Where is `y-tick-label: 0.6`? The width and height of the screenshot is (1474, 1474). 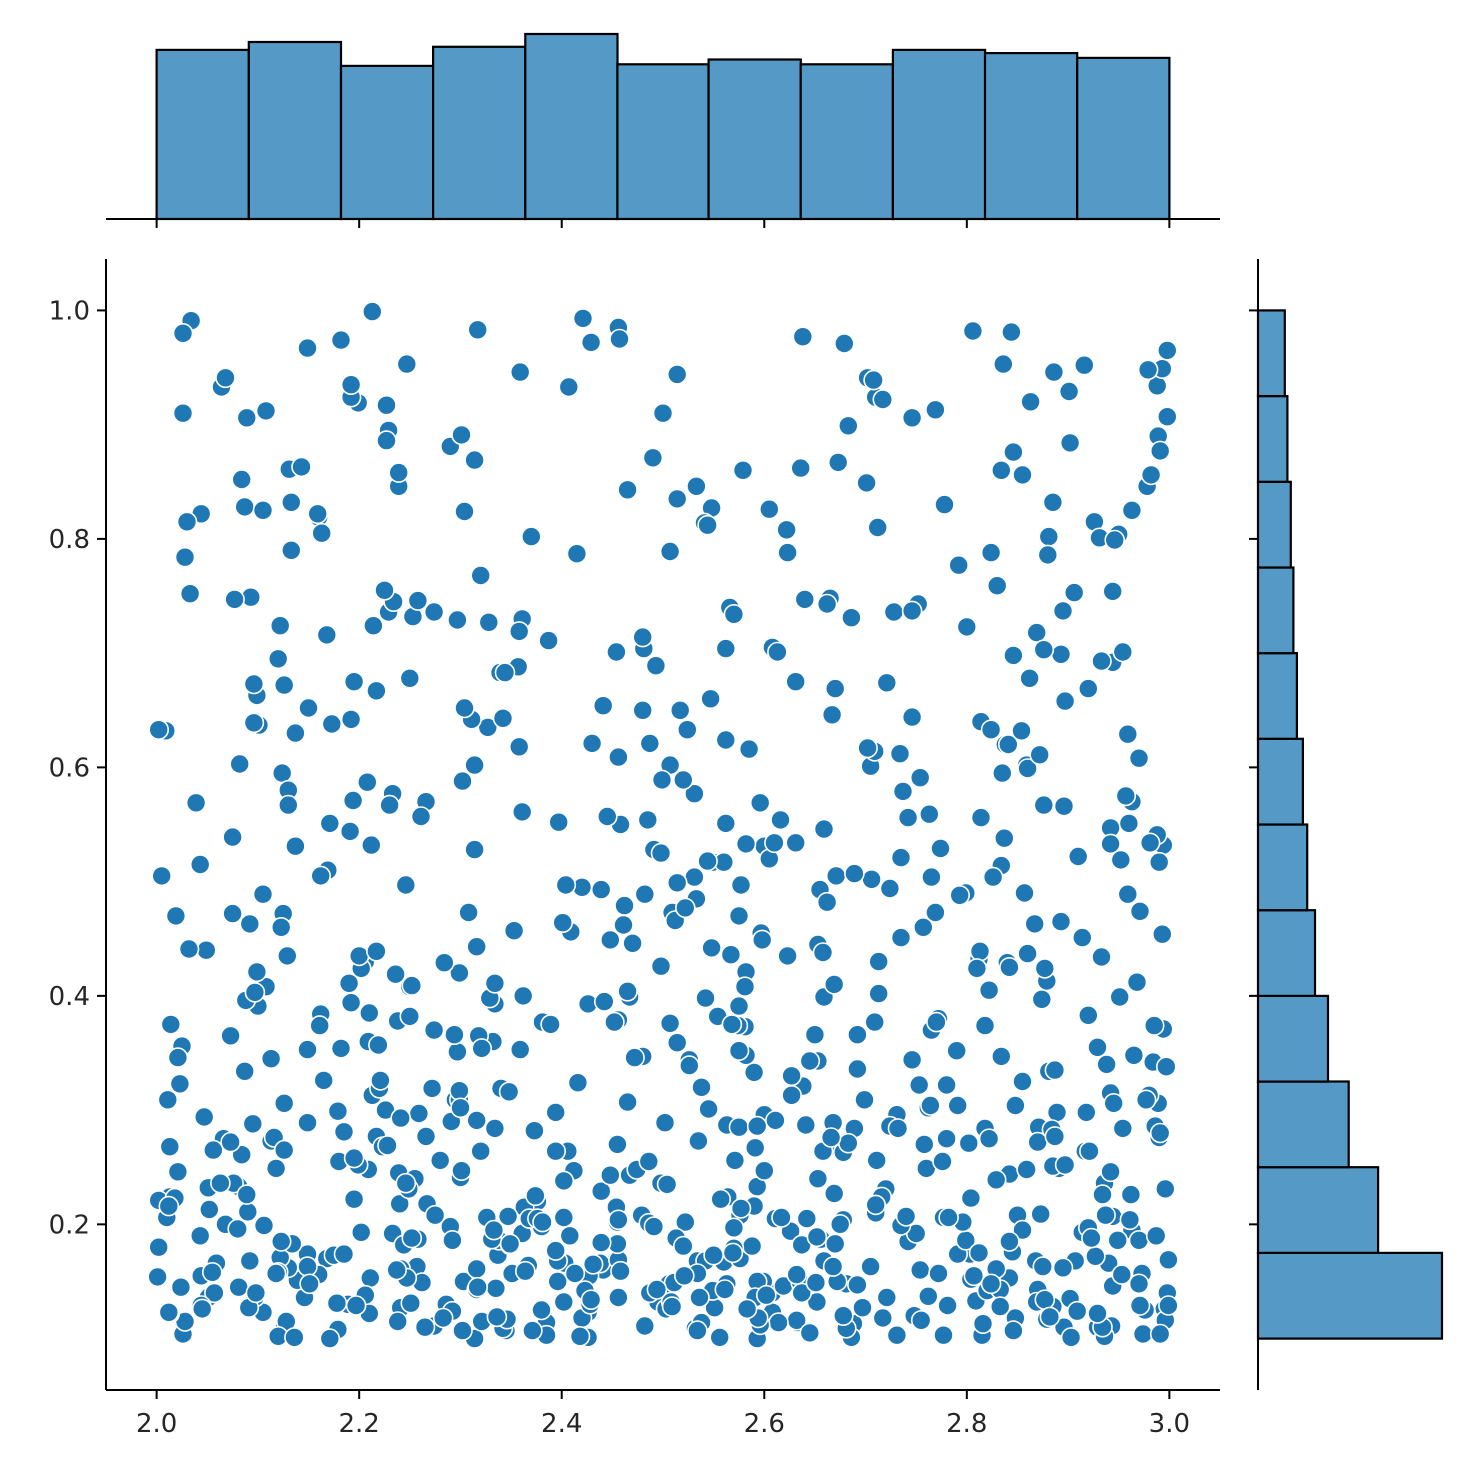 y-tick-label: 0.6 is located at coordinates (69, 768).